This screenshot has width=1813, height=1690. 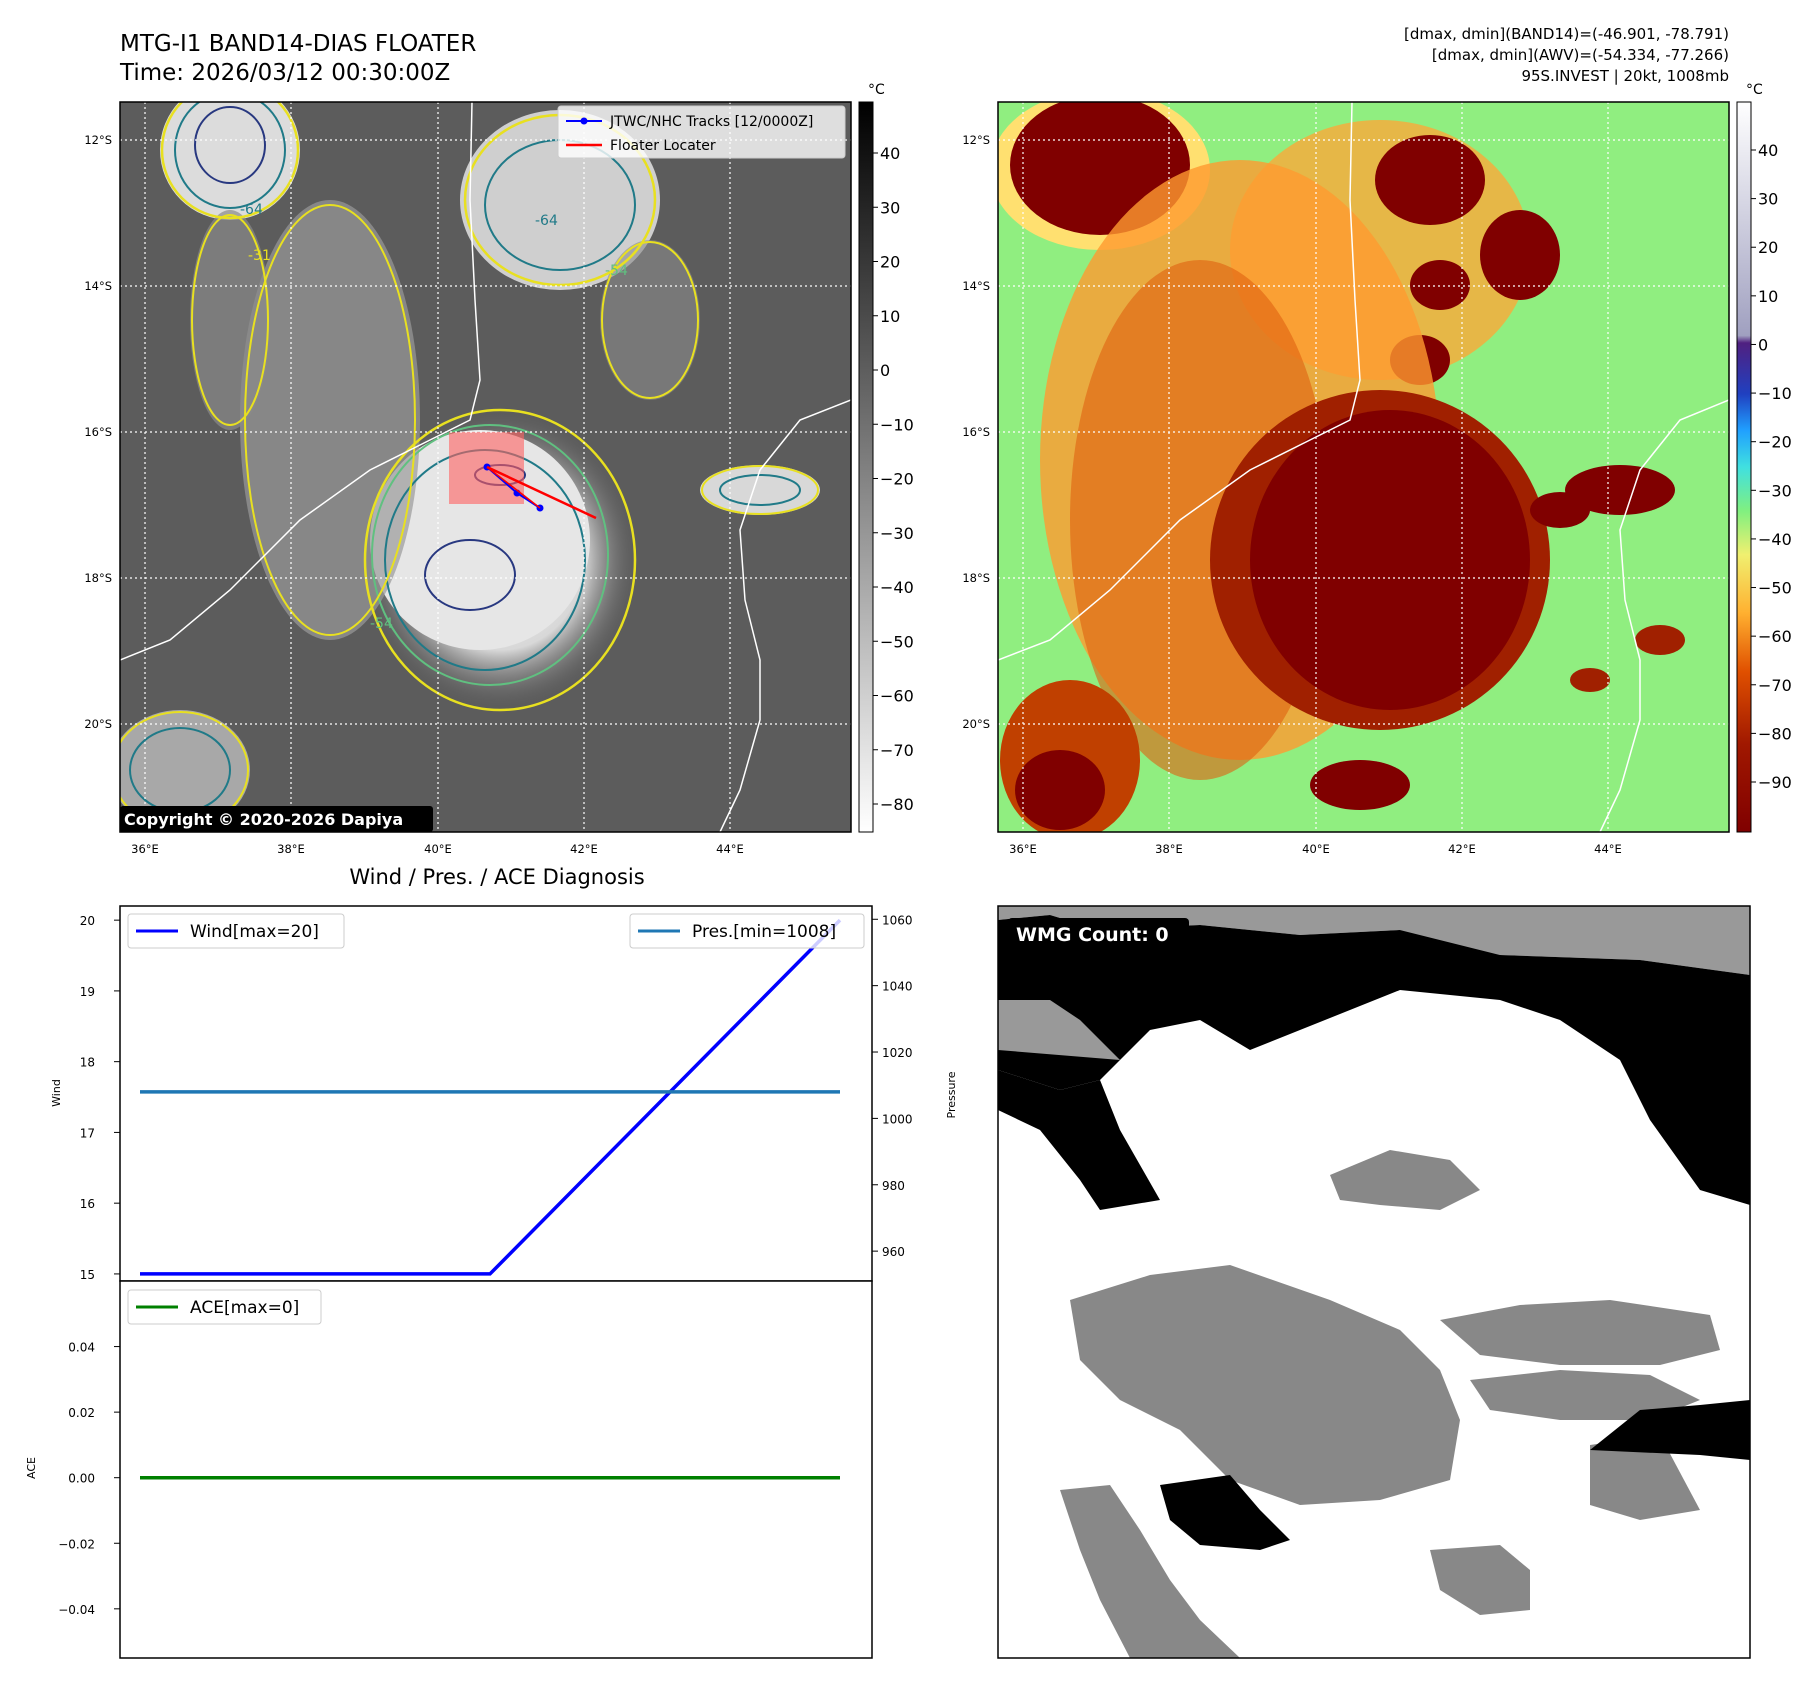 What do you see at coordinates (730, 849) in the screenshot?
I see `lon-tick: 44°E` at bounding box center [730, 849].